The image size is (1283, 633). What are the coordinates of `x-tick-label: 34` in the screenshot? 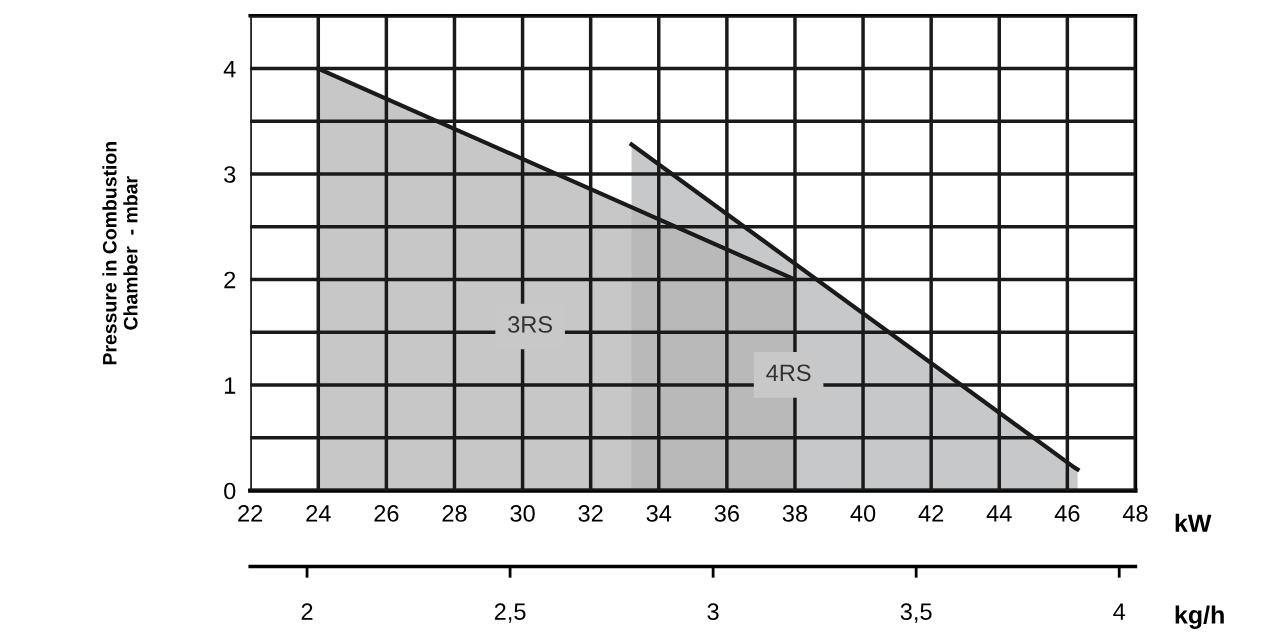 It's located at (659, 513).